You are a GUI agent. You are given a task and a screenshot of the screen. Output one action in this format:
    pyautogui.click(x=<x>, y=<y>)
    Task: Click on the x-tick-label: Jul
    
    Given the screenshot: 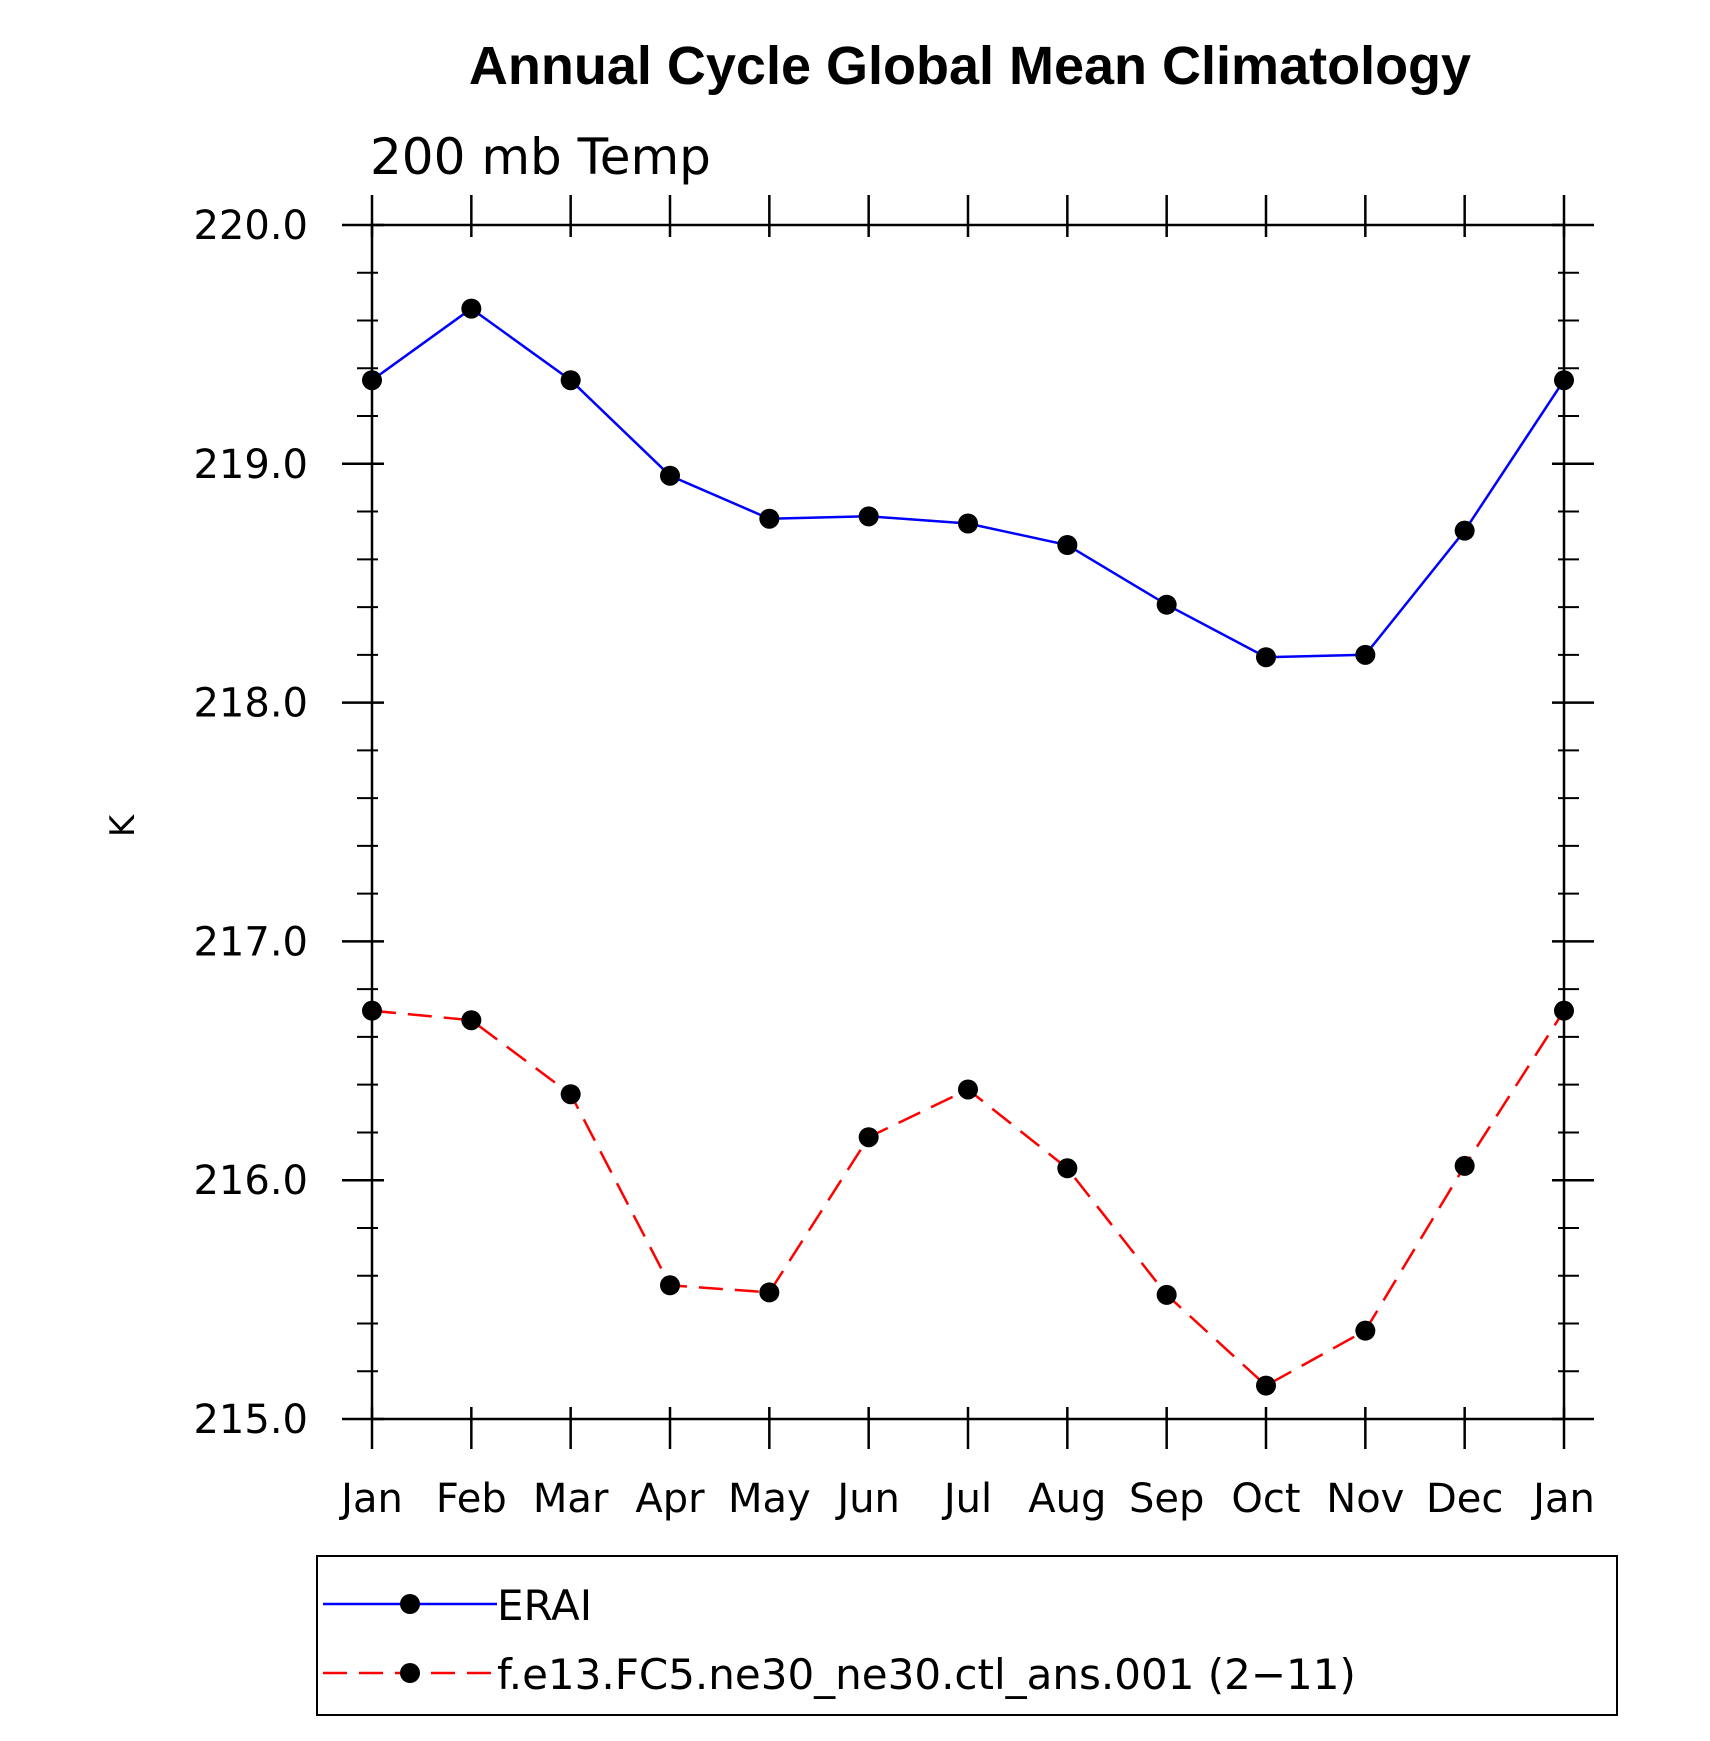 What is the action you would take?
    pyautogui.click(x=966, y=1499)
    